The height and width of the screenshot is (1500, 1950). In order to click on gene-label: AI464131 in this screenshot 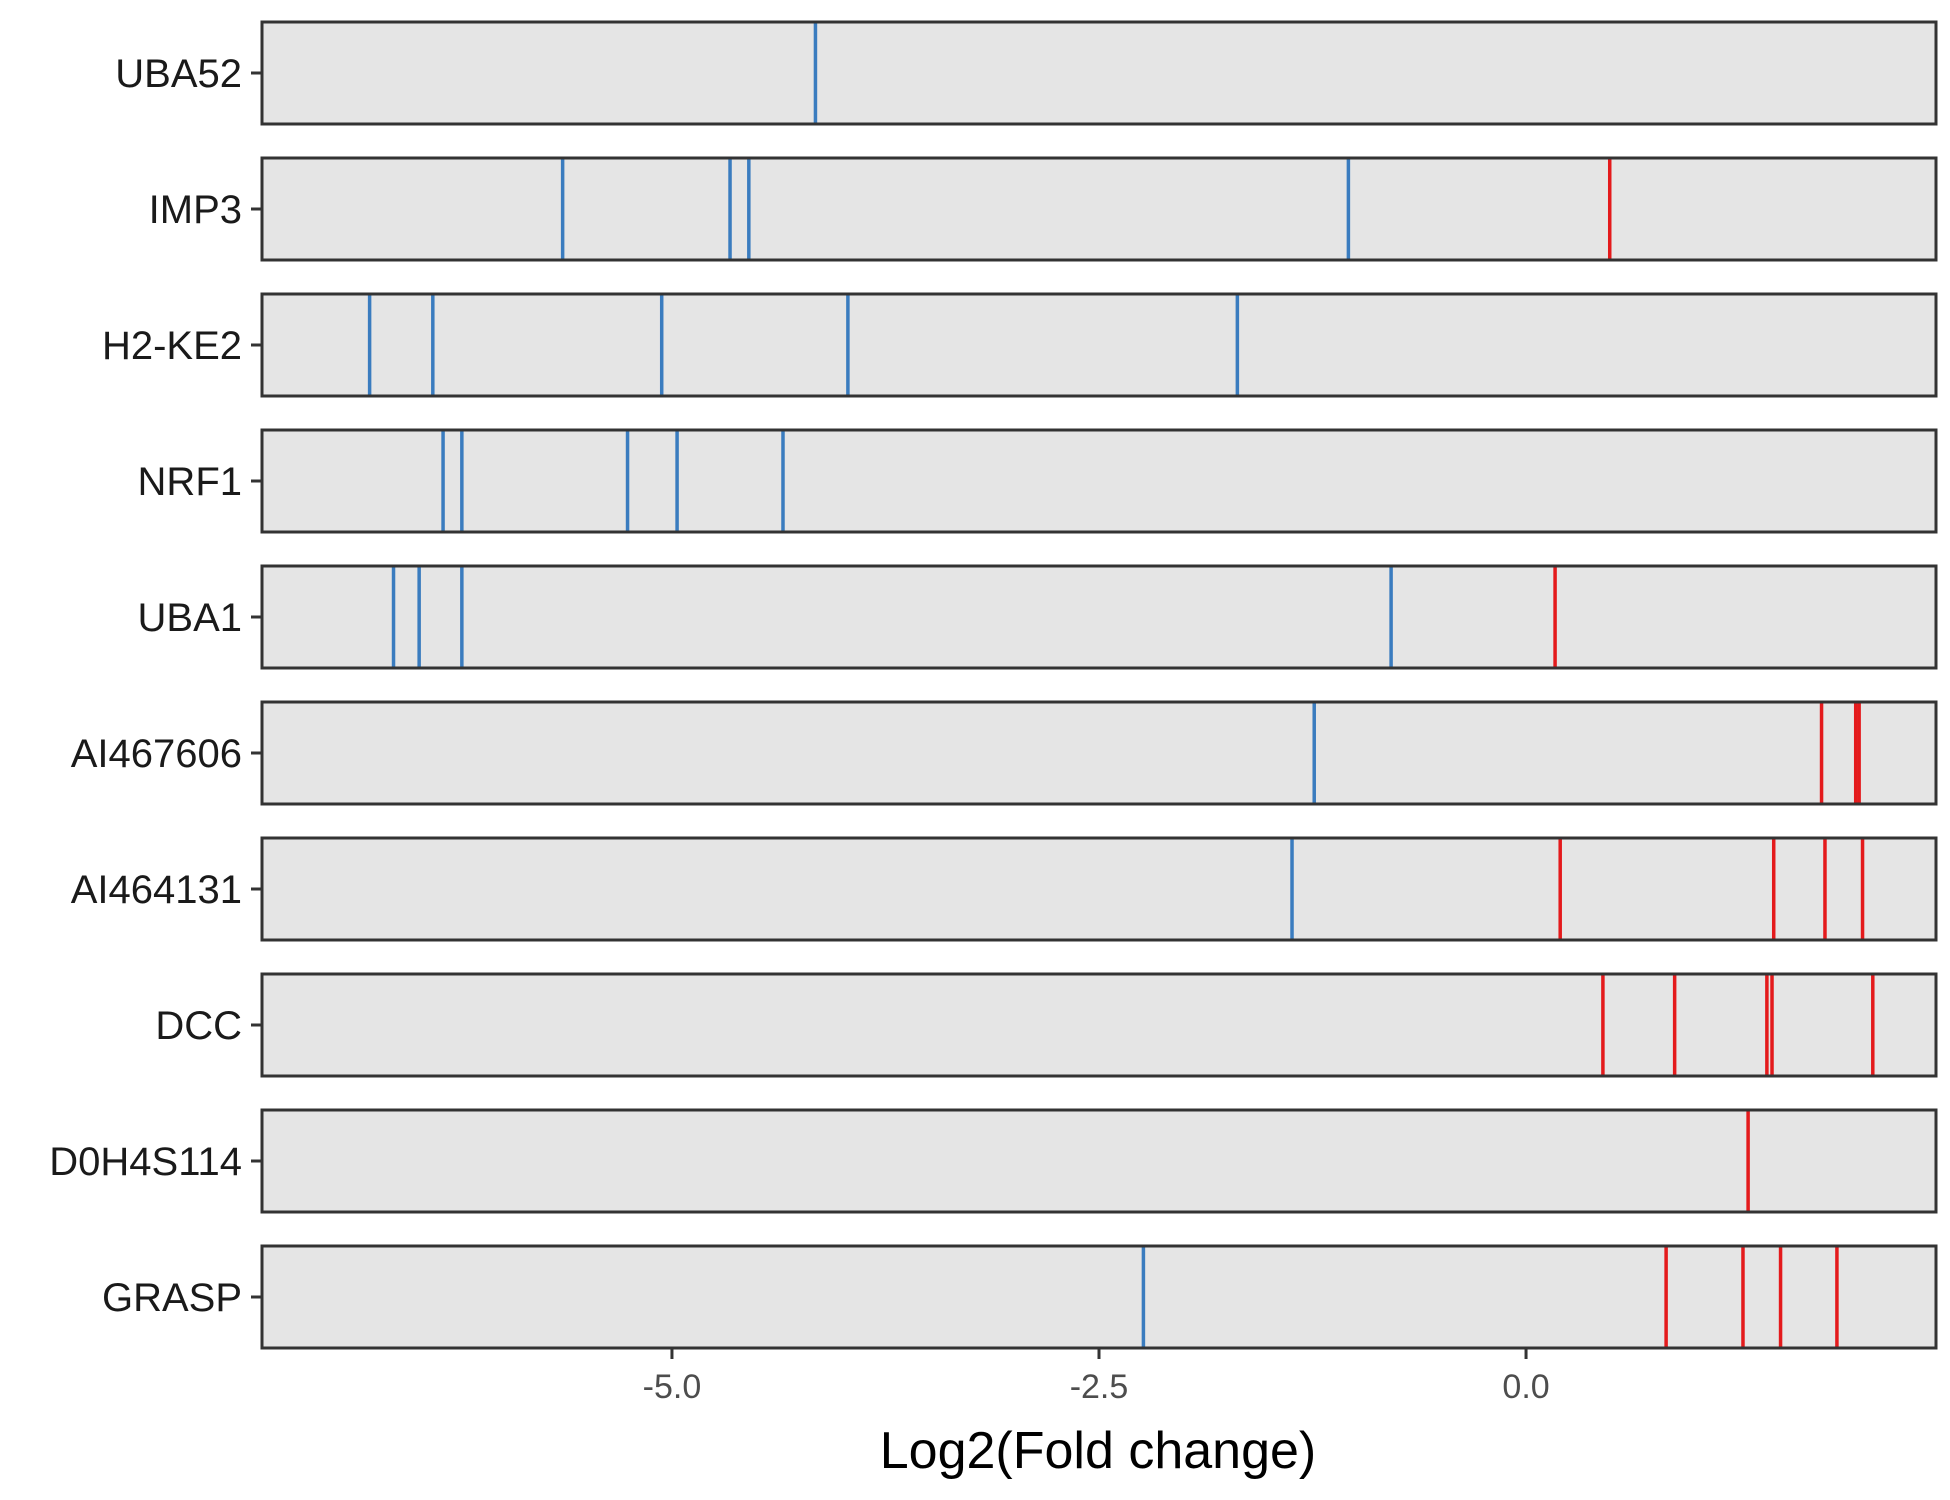, I will do `click(156, 890)`.